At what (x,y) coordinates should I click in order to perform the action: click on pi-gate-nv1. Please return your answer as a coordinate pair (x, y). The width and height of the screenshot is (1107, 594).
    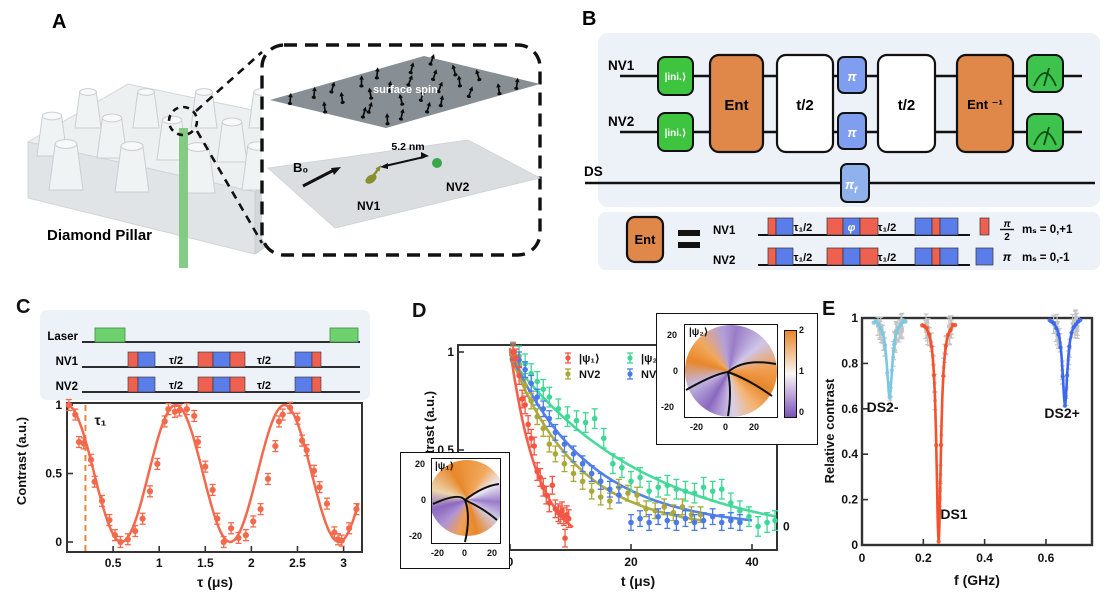
    Looking at the image, I should click on (852, 75).